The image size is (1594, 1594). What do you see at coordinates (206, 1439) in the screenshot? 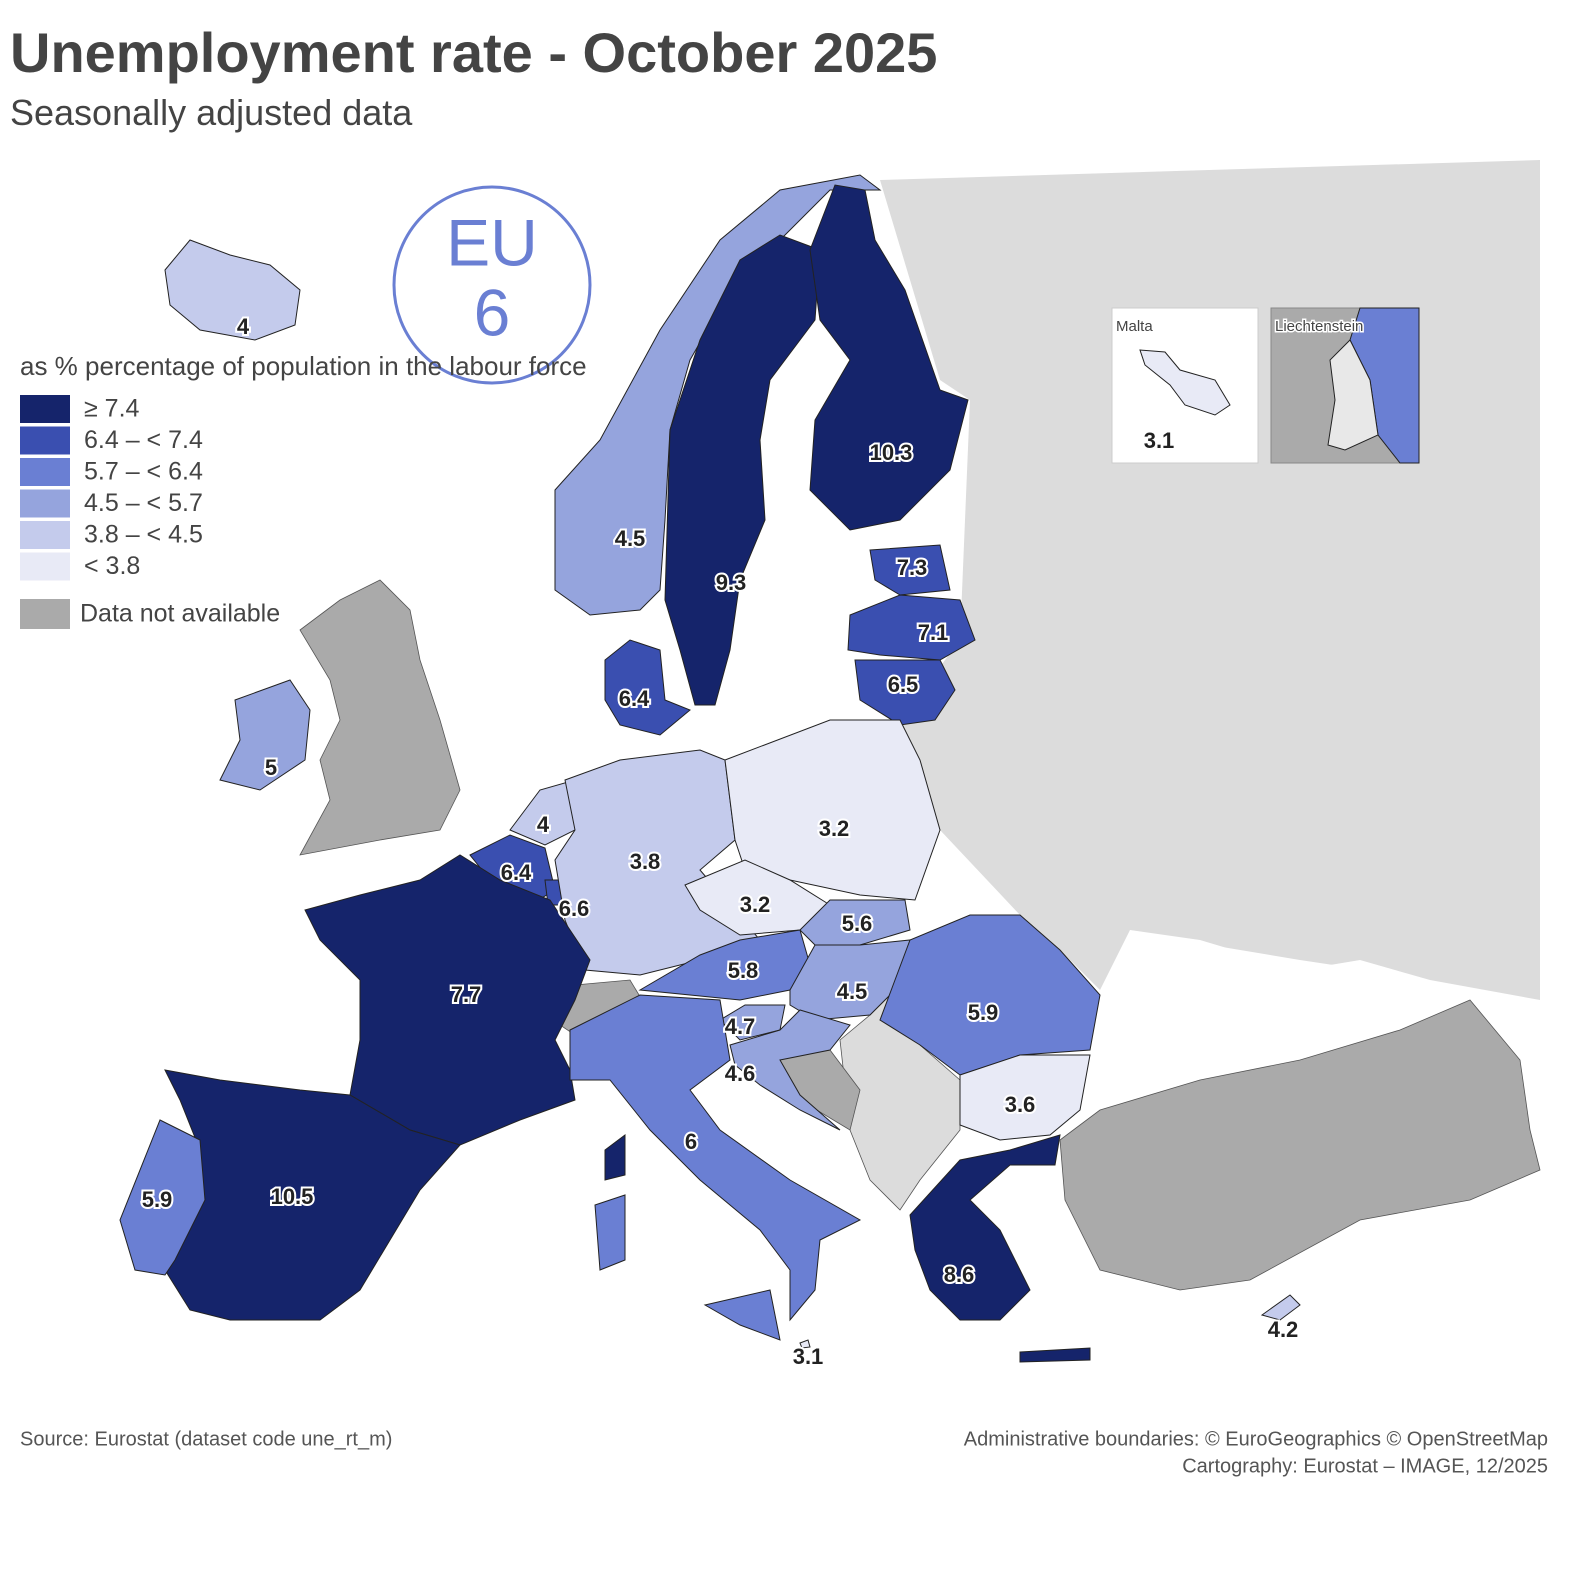
I see `source: Source: Eurostat (dataset code une_rt_m)` at bounding box center [206, 1439].